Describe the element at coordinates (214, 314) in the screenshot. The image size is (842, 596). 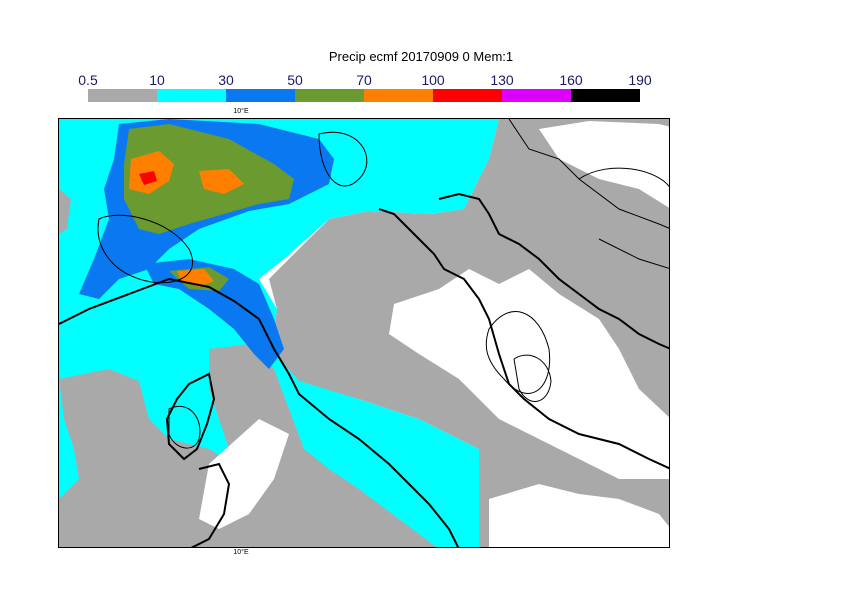
I see `precip-field-blue-alps` at that location.